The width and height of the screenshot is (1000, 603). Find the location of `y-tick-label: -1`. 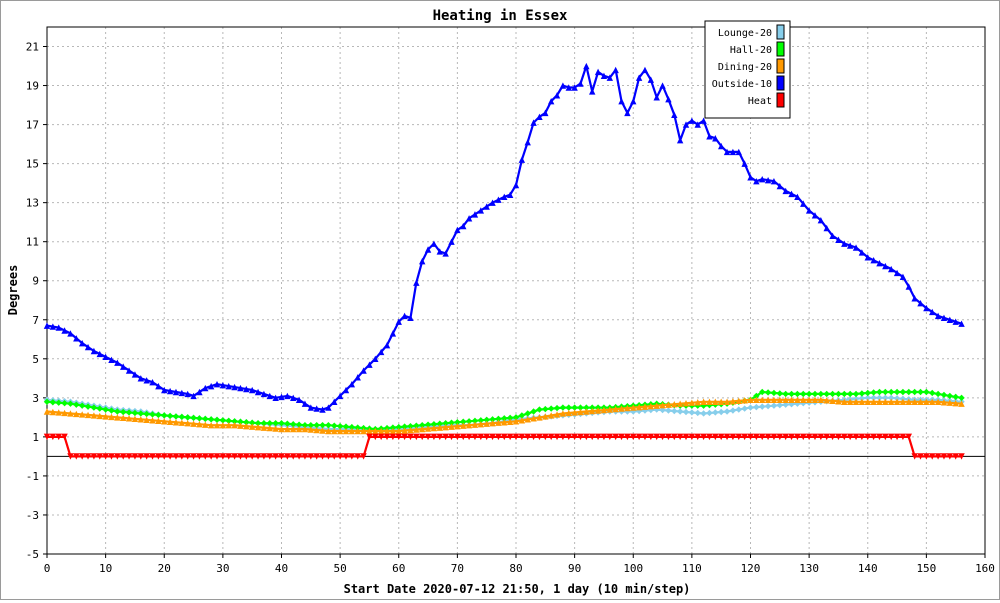

y-tick-label: -1 is located at coordinates (32, 476).